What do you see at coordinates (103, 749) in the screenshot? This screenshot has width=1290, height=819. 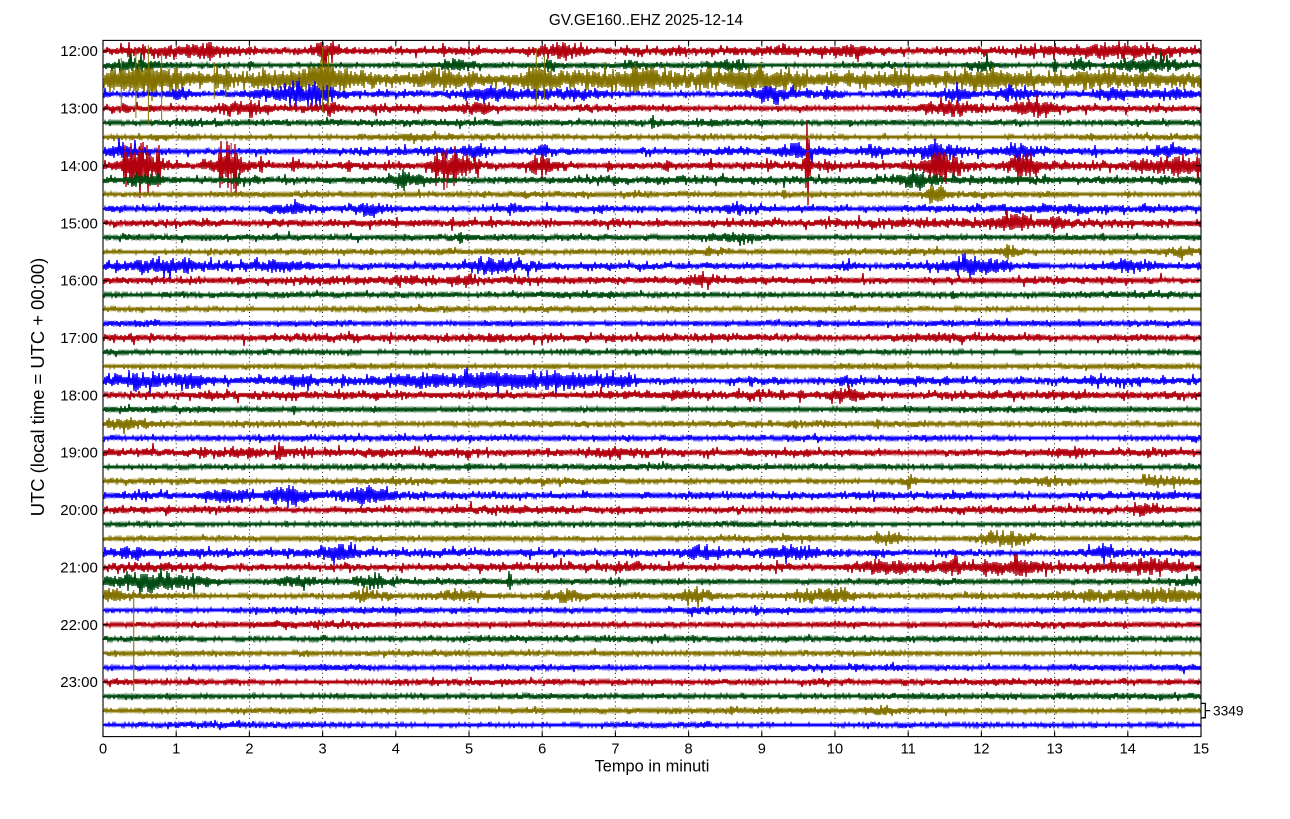 I see `svg-text: 0` at bounding box center [103, 749].